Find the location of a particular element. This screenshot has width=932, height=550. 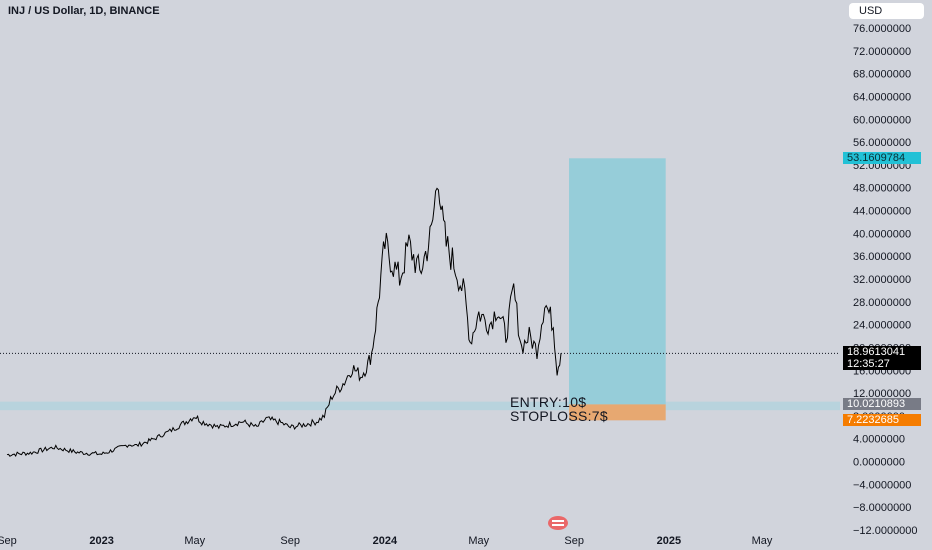

y-tick-label: −4.0000000 is located at coordinates (882, 485).